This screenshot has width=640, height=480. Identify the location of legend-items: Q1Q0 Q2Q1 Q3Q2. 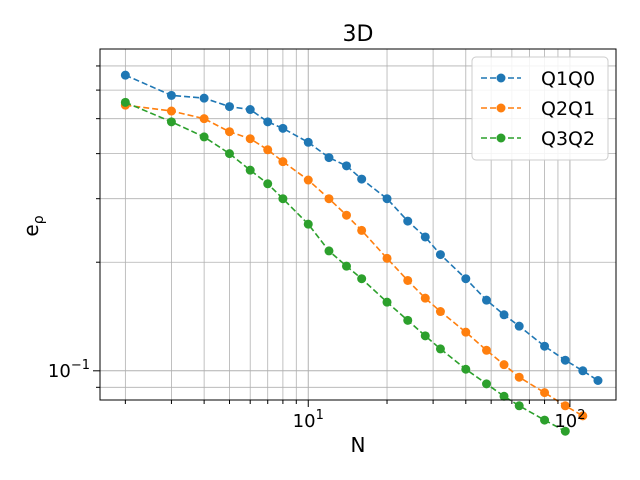
(538, 109).